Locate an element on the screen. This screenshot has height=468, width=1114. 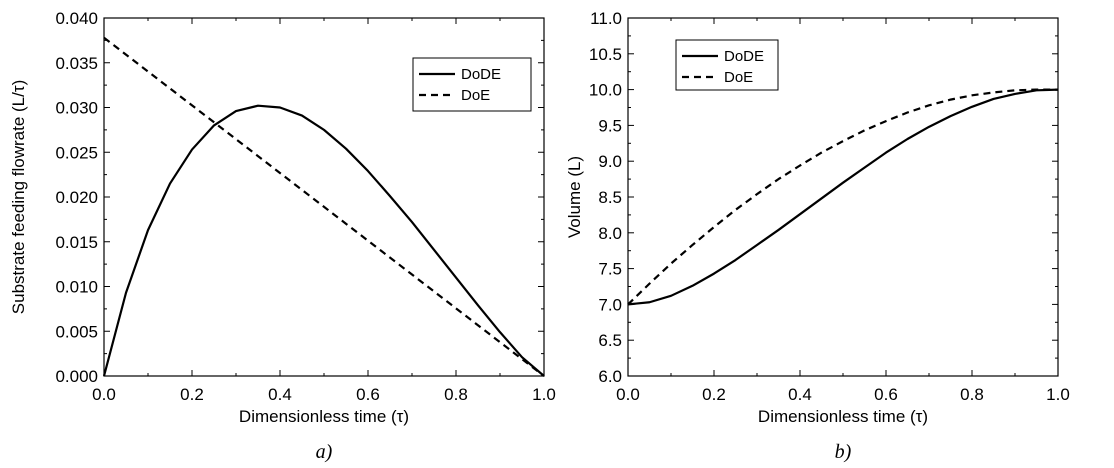
panel-label: b) is located at coordinates (843, 452).